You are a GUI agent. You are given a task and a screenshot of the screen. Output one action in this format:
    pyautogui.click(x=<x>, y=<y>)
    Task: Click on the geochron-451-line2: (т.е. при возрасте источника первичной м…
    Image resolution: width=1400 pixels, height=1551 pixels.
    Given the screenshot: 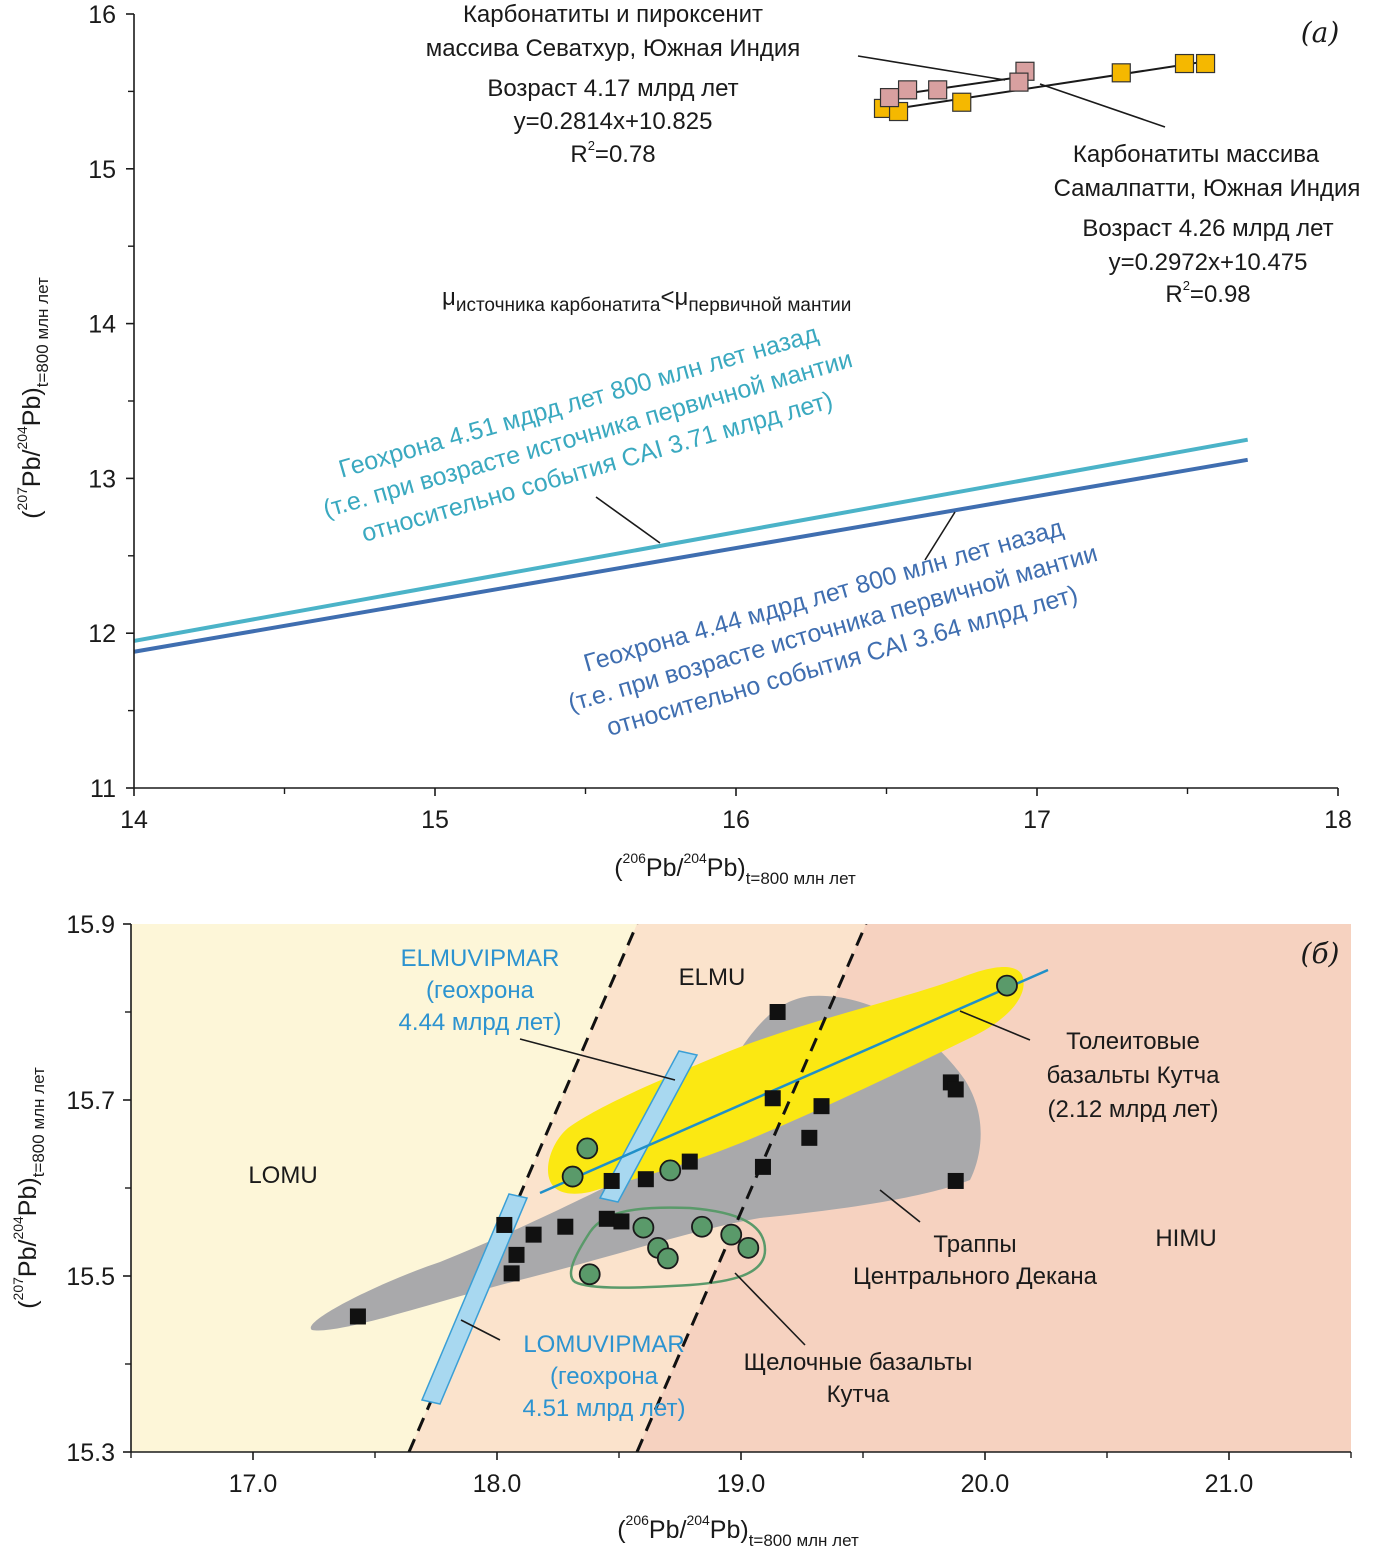 What is the action you would take?
    pyautogui.click(x=588, y=434)
    